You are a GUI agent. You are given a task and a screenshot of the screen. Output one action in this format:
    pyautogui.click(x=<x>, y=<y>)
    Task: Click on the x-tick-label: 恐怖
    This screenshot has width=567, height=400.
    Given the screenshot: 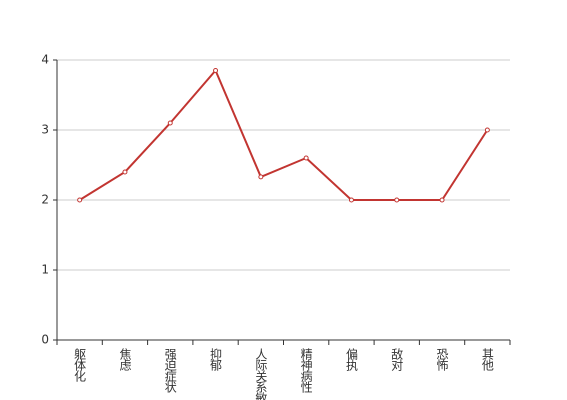 What is the action you would take?
    pyautogui.click(x=442, y=359)
    